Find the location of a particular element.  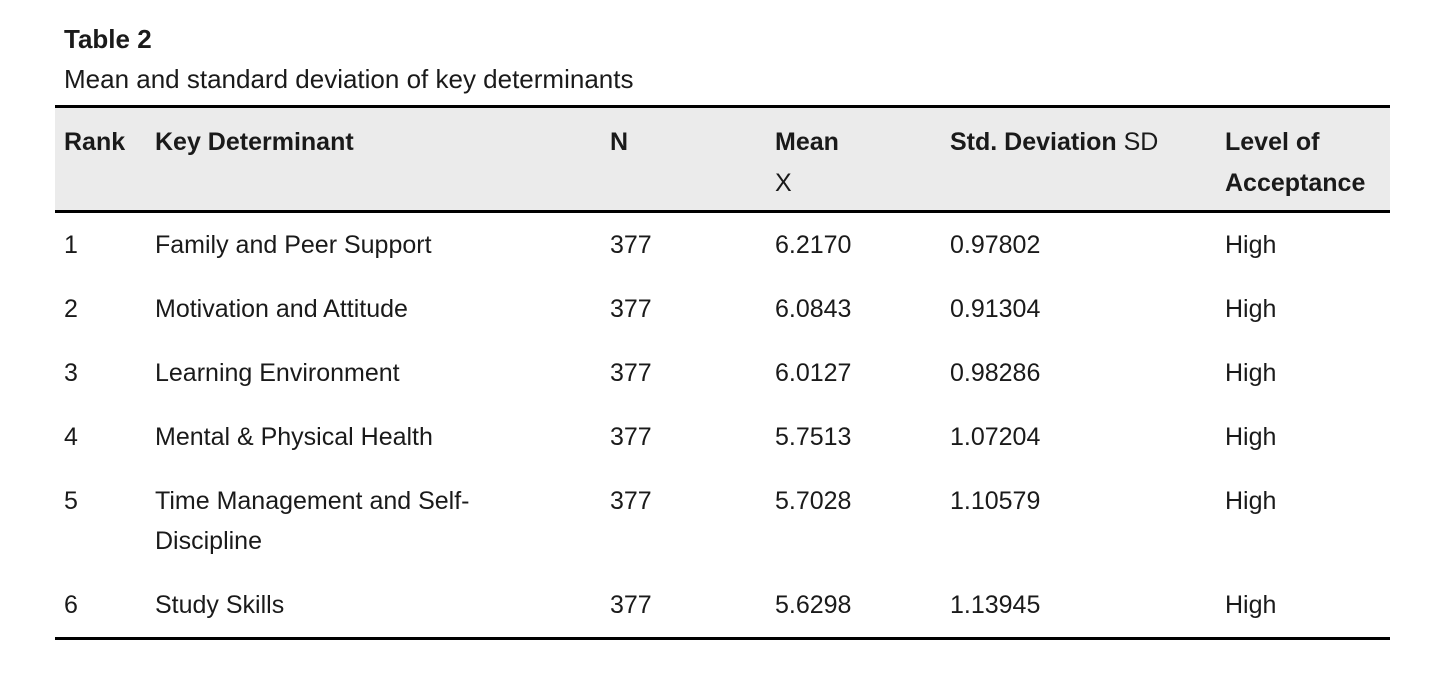

cell-mean: 6.2170 is located at coordinates (813, 245).